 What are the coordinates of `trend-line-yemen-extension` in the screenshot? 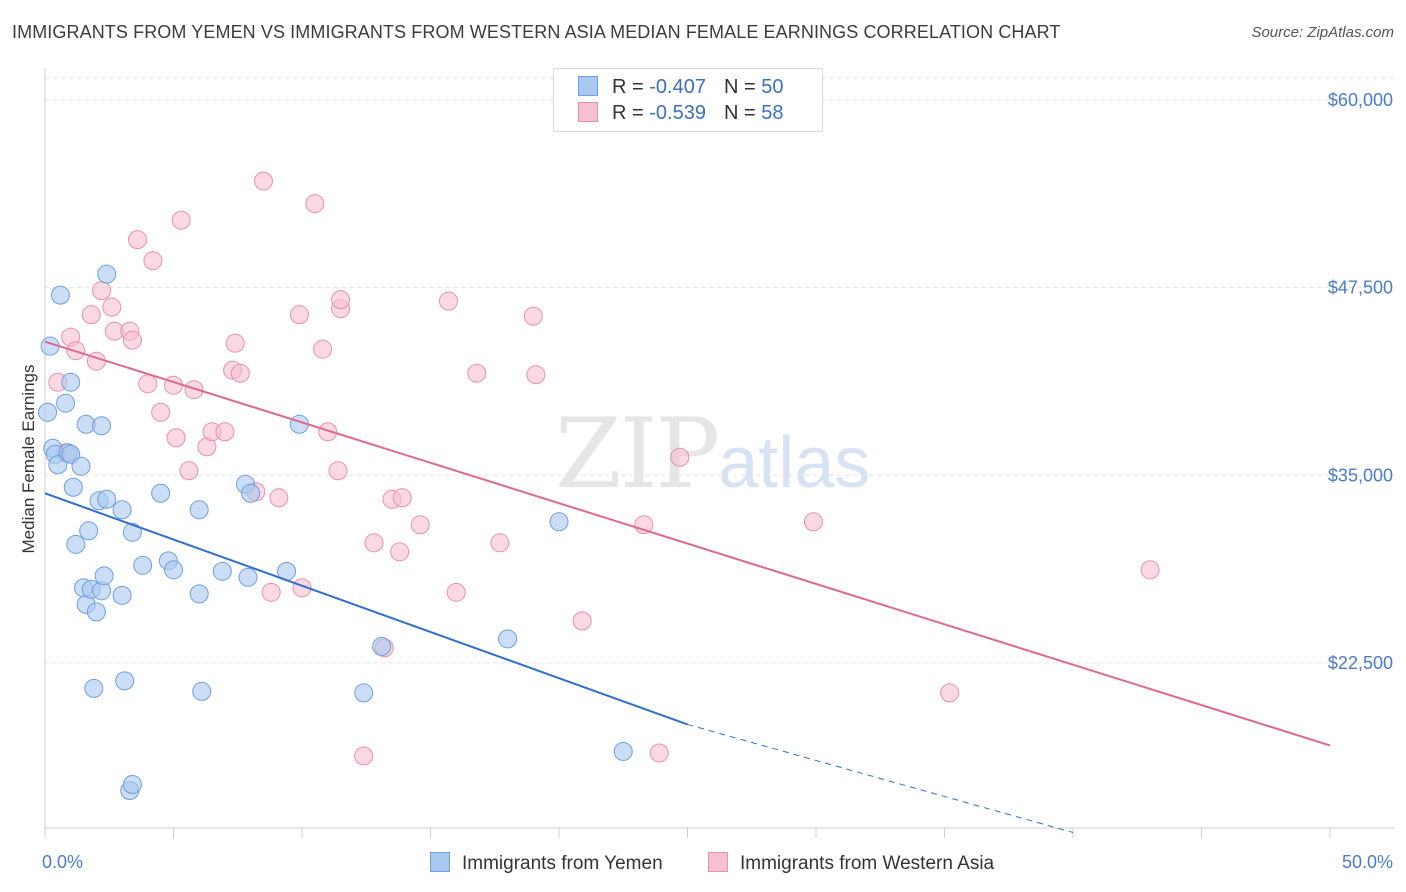 It's located at (880, 778).